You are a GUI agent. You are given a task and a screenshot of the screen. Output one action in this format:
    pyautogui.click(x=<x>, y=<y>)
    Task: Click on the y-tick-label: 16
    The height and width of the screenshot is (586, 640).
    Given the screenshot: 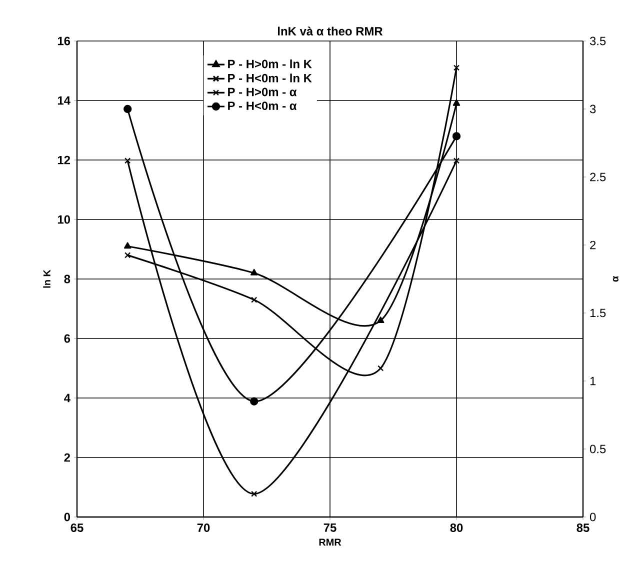 What is the action you would take?
    pyautogui.click(x=64, y=41)
    